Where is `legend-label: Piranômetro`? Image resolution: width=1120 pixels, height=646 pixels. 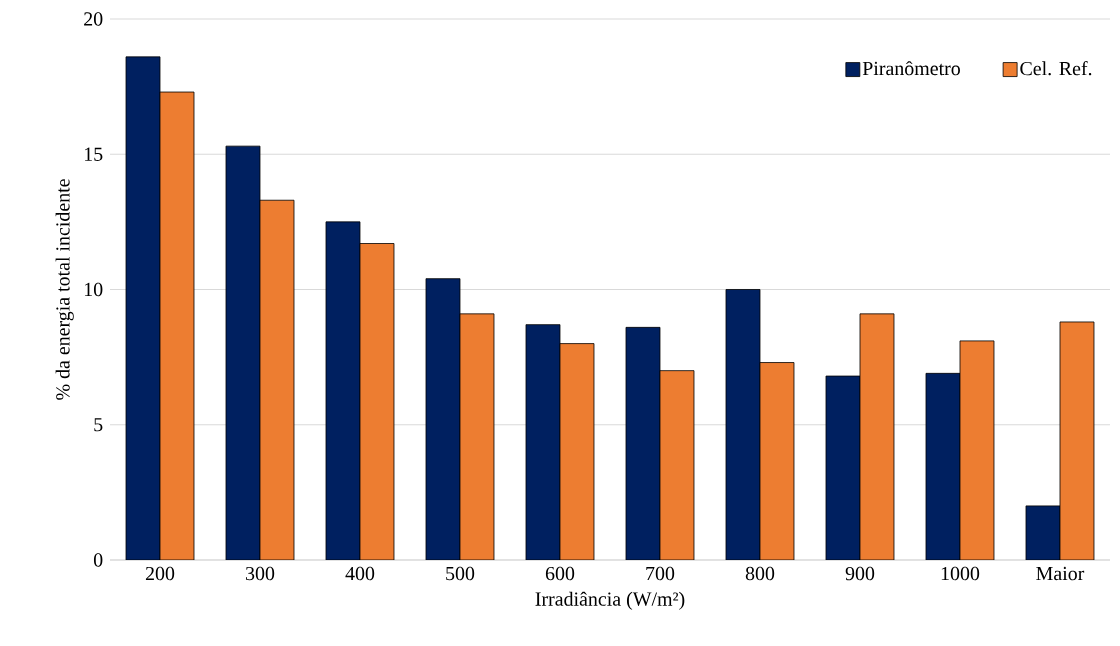
legend-label: Piranômetro is located at coordinates (911, 68).